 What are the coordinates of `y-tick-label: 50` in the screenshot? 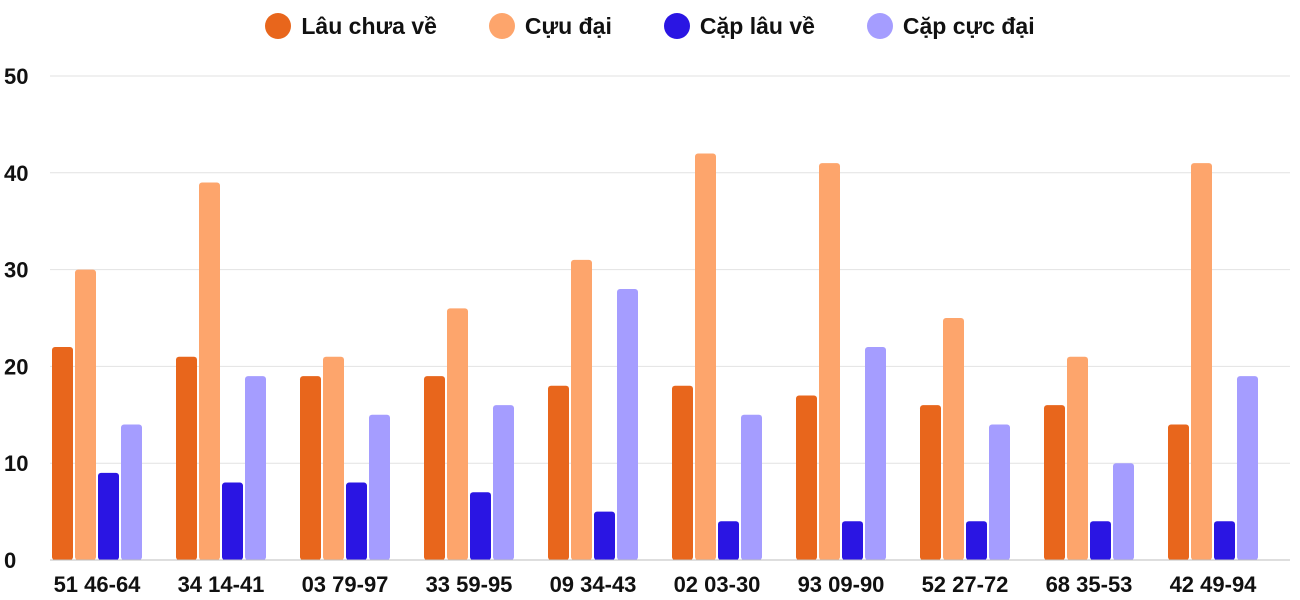 It's located at (16, 76).